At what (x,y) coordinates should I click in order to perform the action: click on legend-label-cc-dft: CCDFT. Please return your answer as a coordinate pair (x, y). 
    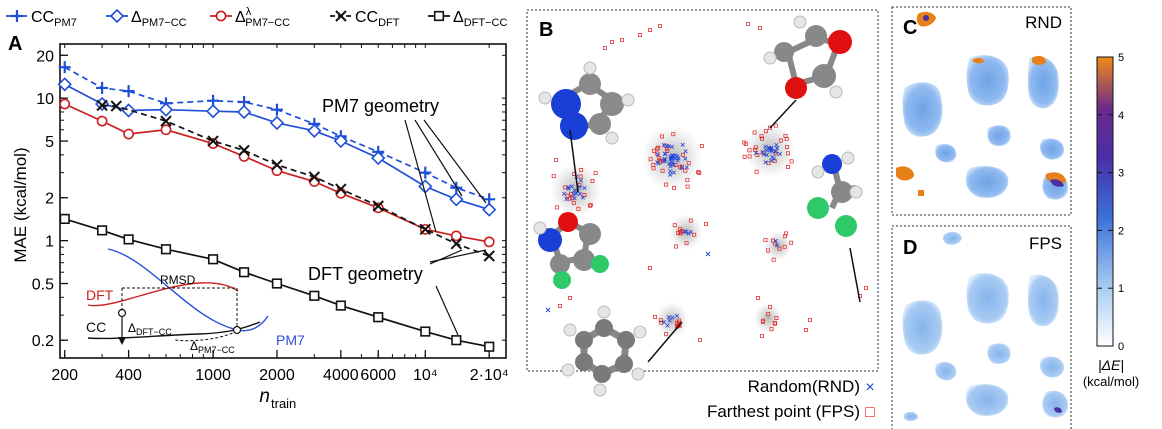
    Looking at the image, I should click on (377, 19).